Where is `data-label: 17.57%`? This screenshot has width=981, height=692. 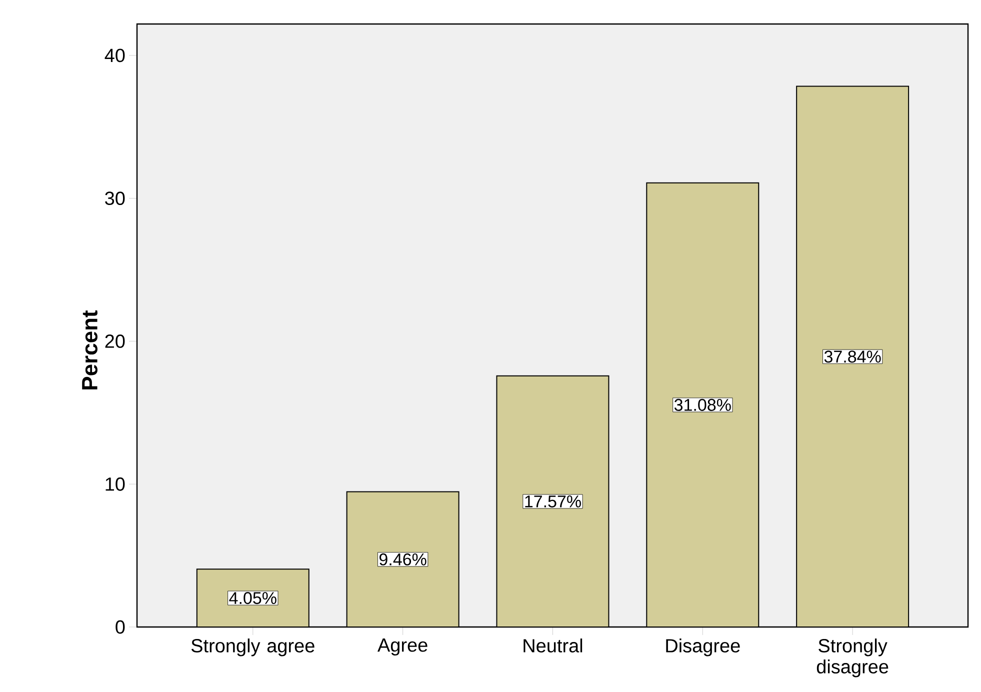
data-label: 17.57% is located at coordinates (553, 501).